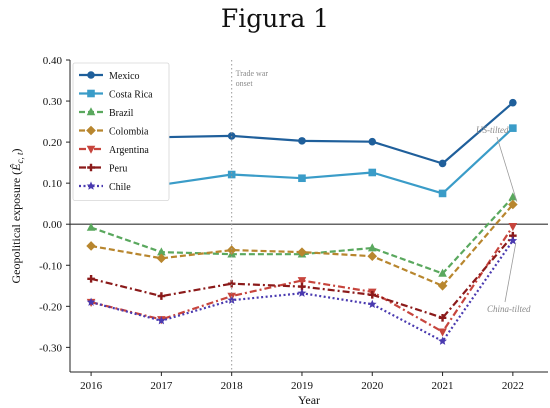  Describe the element at coordinates (442, 285) in the screenshot. I see `point-colombia-2021` at that location.